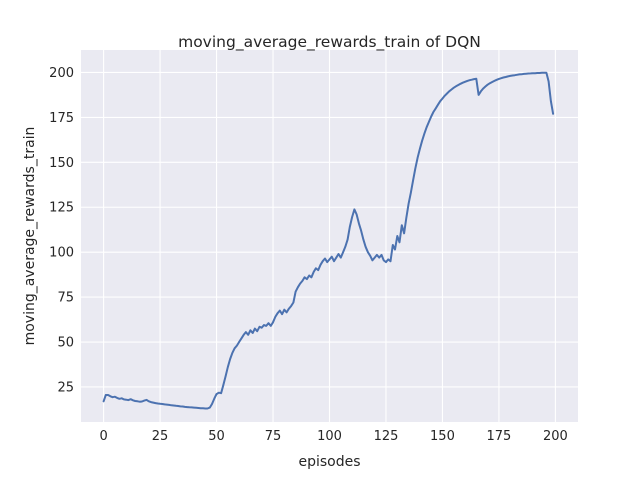 The image size is (640, 480). Describe the element at coordinates (160, 436) in the screenshot. I see `x-tick-label: 25` at that location.